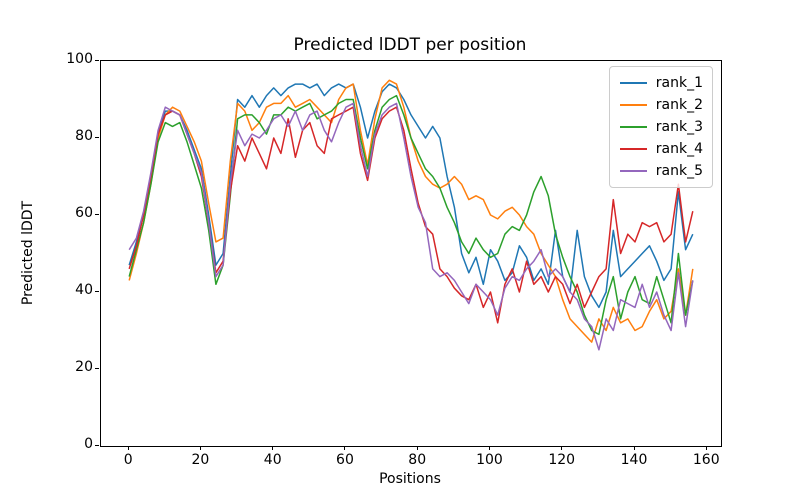  I want to click on legend-item-rank_2: rank_2, so click(661, 105).